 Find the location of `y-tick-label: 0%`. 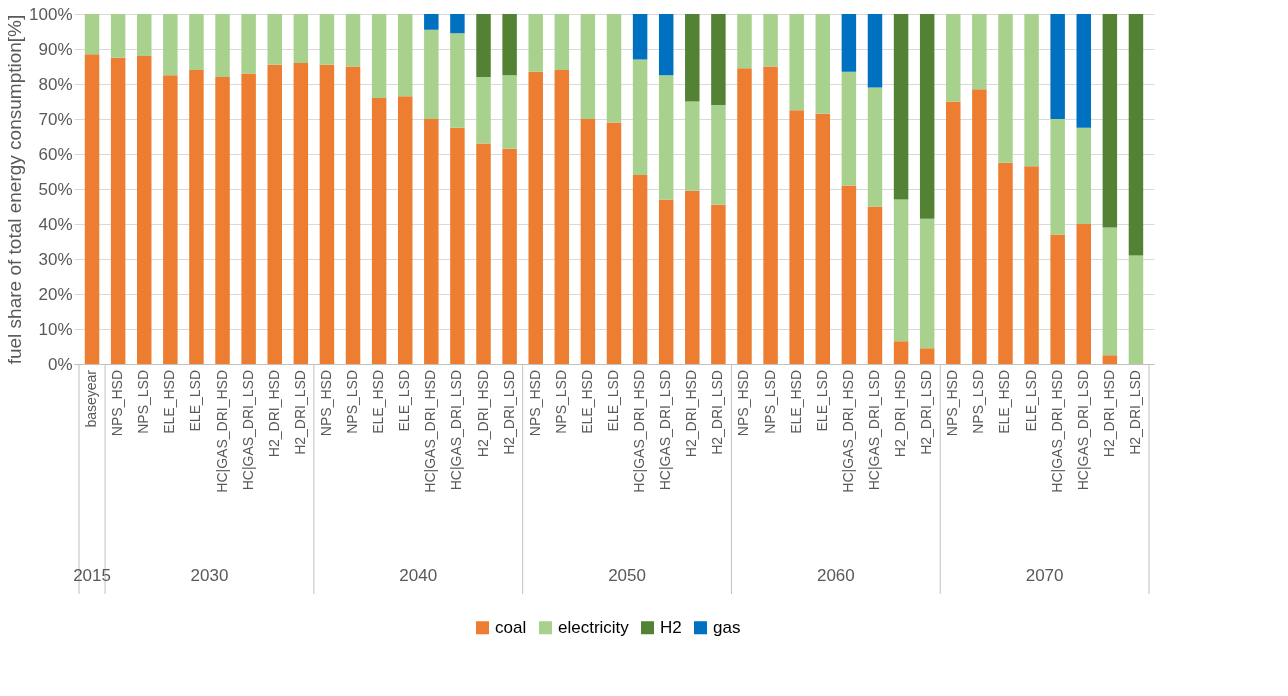

y-tick-label: 0% is located at coordinates (60, 364).